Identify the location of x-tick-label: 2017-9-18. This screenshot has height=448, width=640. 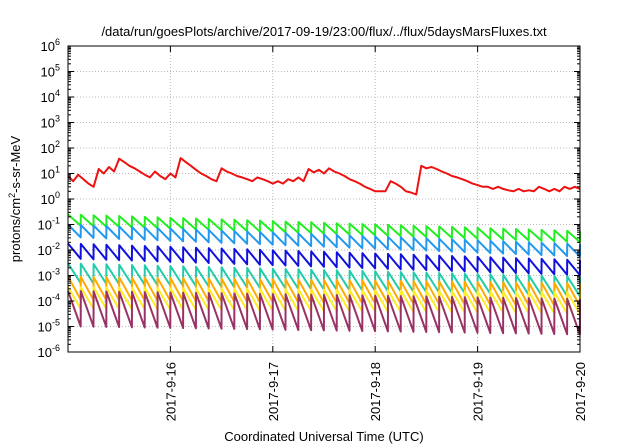
(375, 391).